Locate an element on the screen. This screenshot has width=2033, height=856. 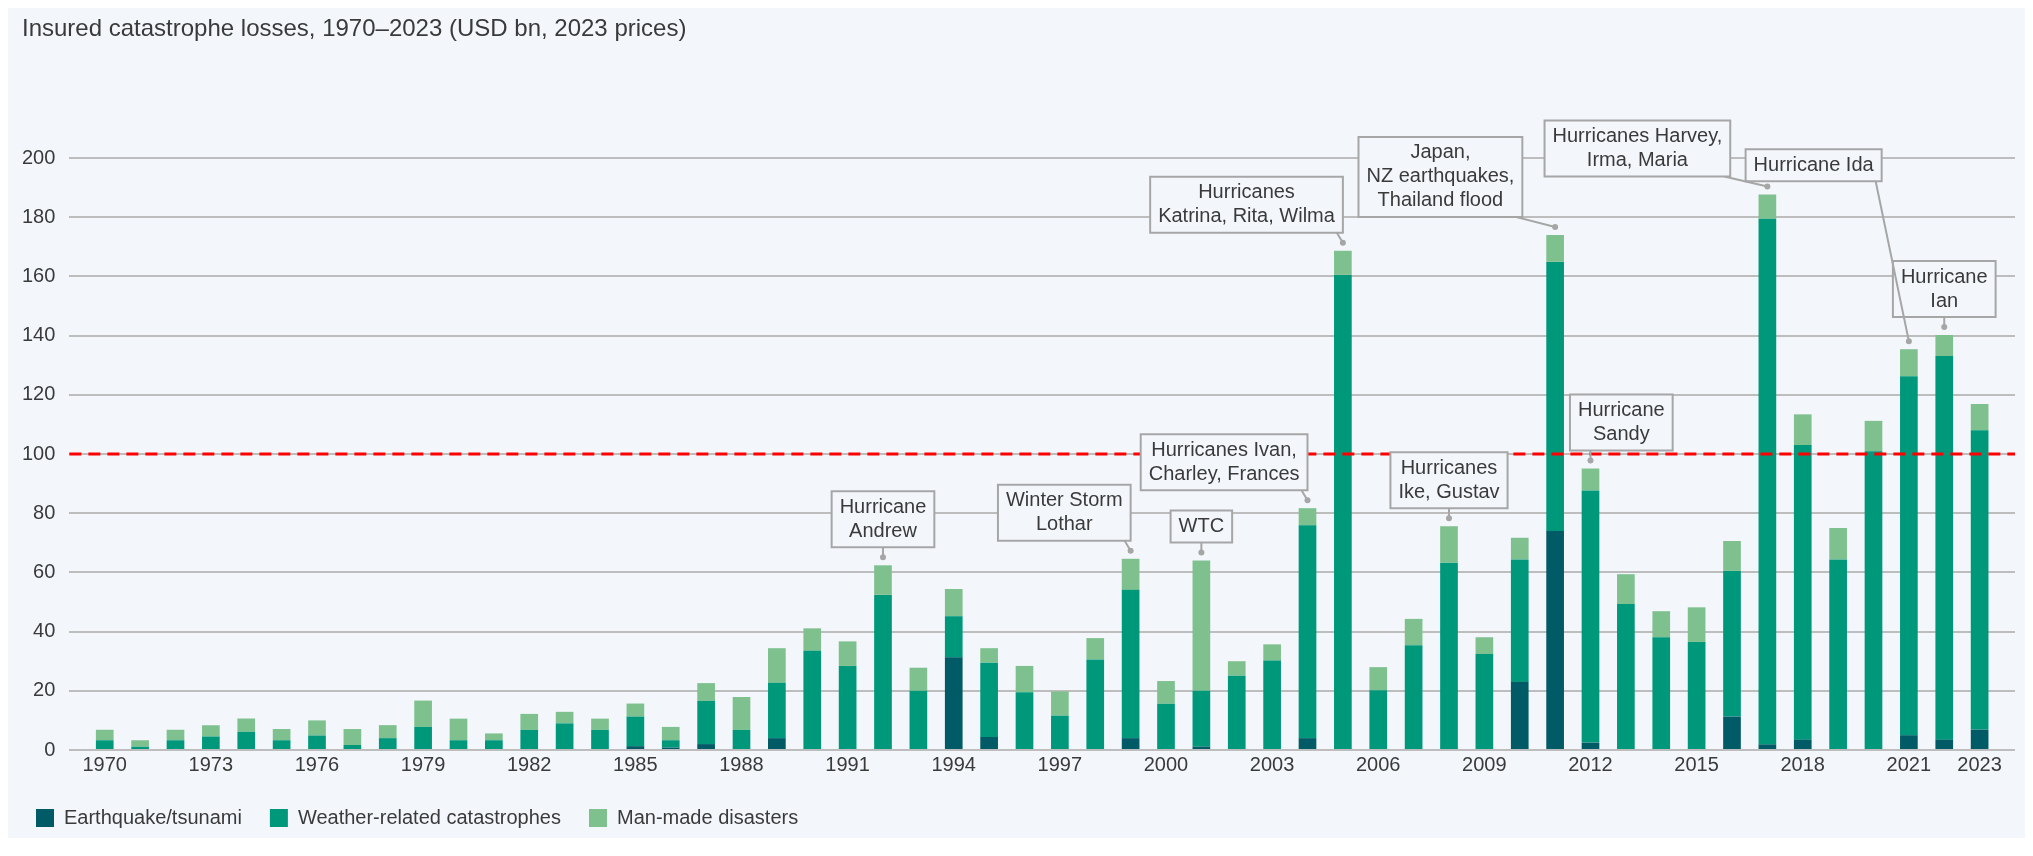
x-tick-label: 2000 is located at coordinates (1166, 763).